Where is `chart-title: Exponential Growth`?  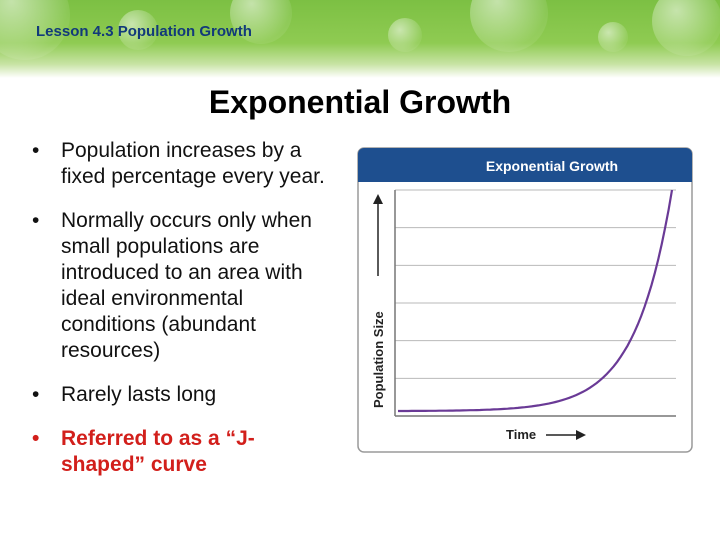
chart-title: Exponential Growth is located at coordinates (552, 166).